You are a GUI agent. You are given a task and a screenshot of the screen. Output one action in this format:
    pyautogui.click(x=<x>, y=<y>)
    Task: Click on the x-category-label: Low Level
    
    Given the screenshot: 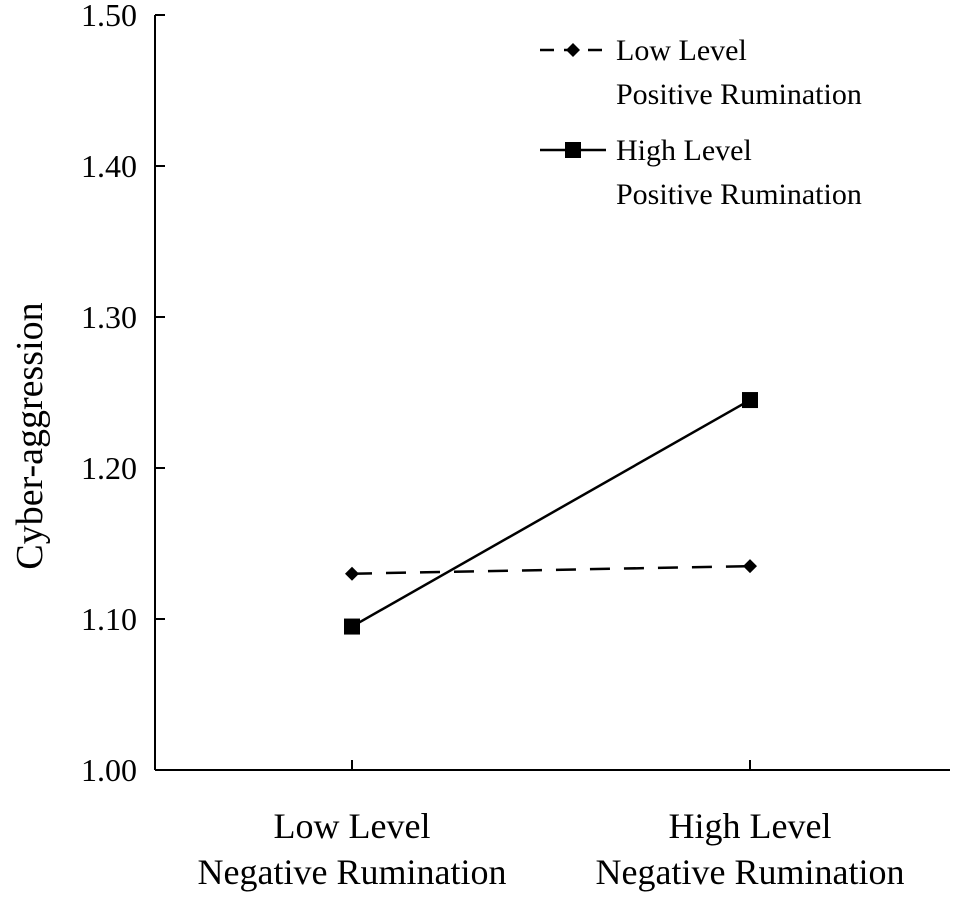 What is the action you would take?
    pyautogui.click(x=352, y=826)
    